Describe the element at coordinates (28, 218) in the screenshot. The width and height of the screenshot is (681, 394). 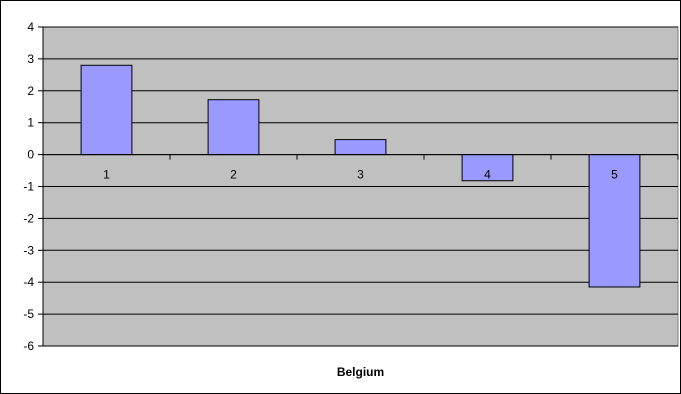
I see `y-tick-label: -2` at that location.